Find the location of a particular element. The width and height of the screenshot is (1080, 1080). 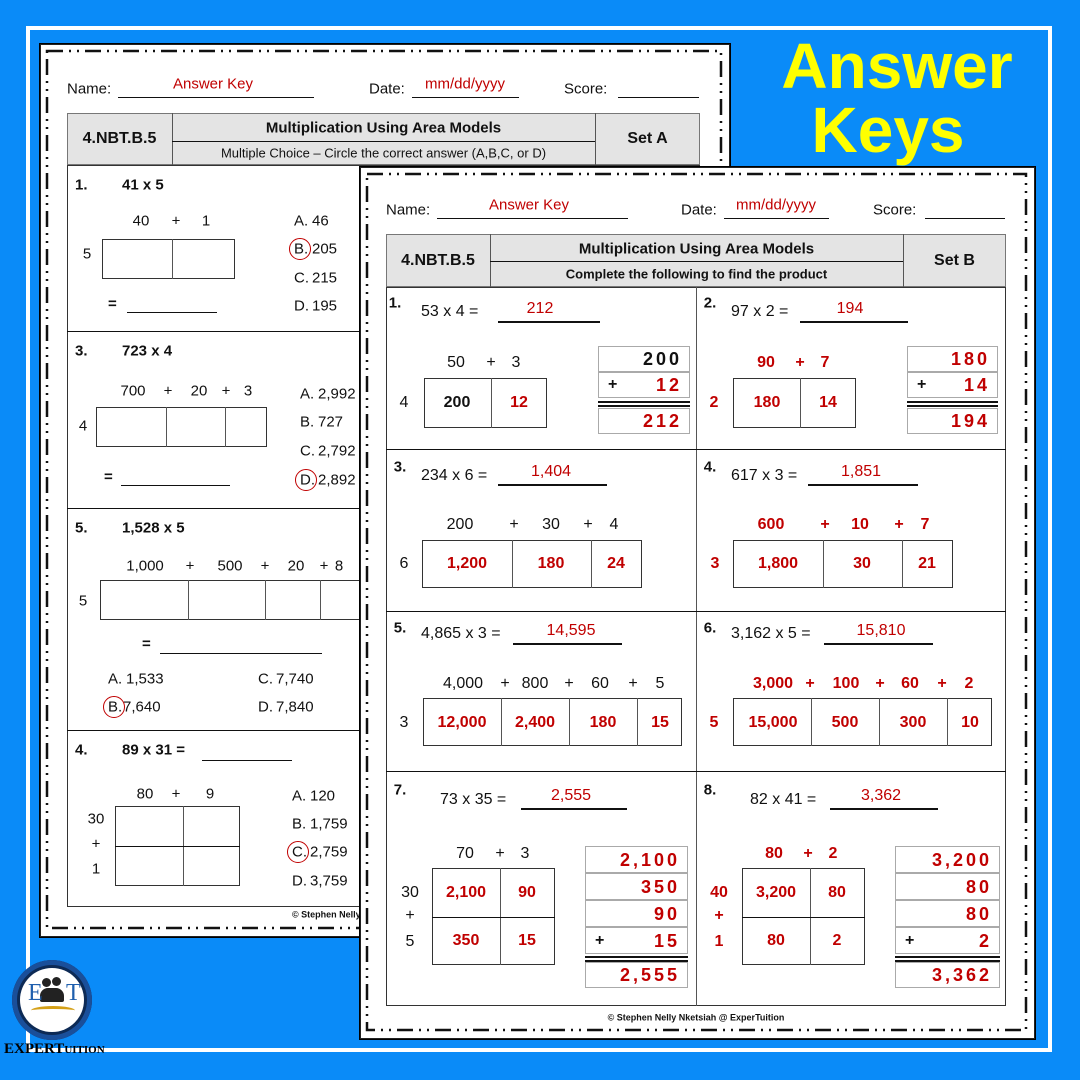

area-model-factor: 6 is located at coordinates (404, 563).